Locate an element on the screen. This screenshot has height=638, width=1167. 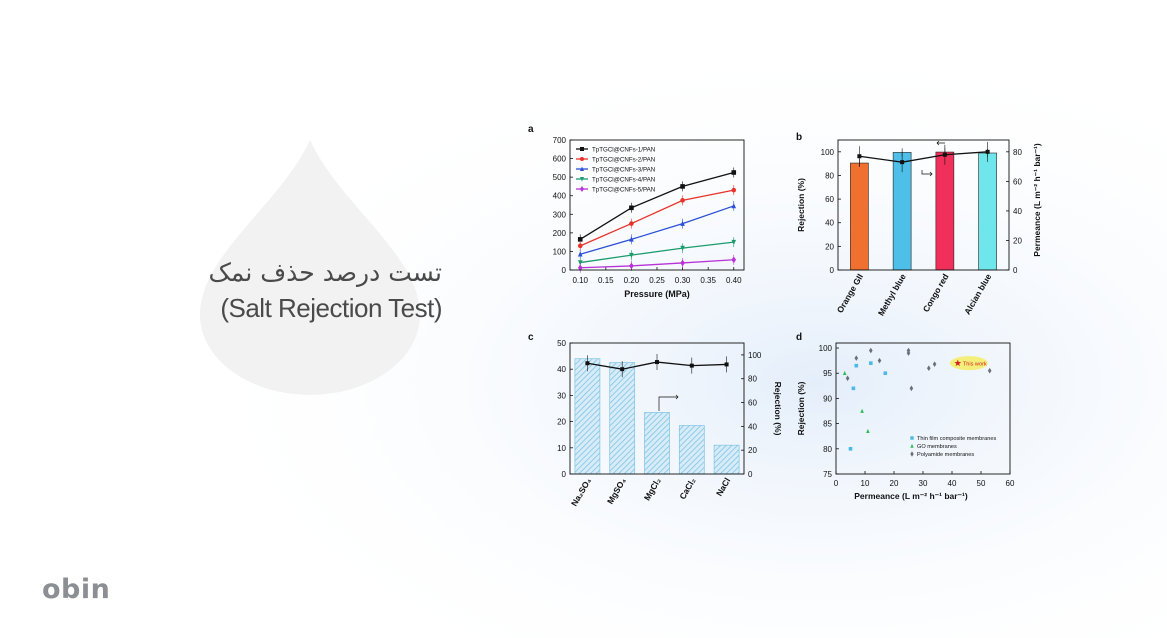
highlight-halo is located at coordinates (968, 363).